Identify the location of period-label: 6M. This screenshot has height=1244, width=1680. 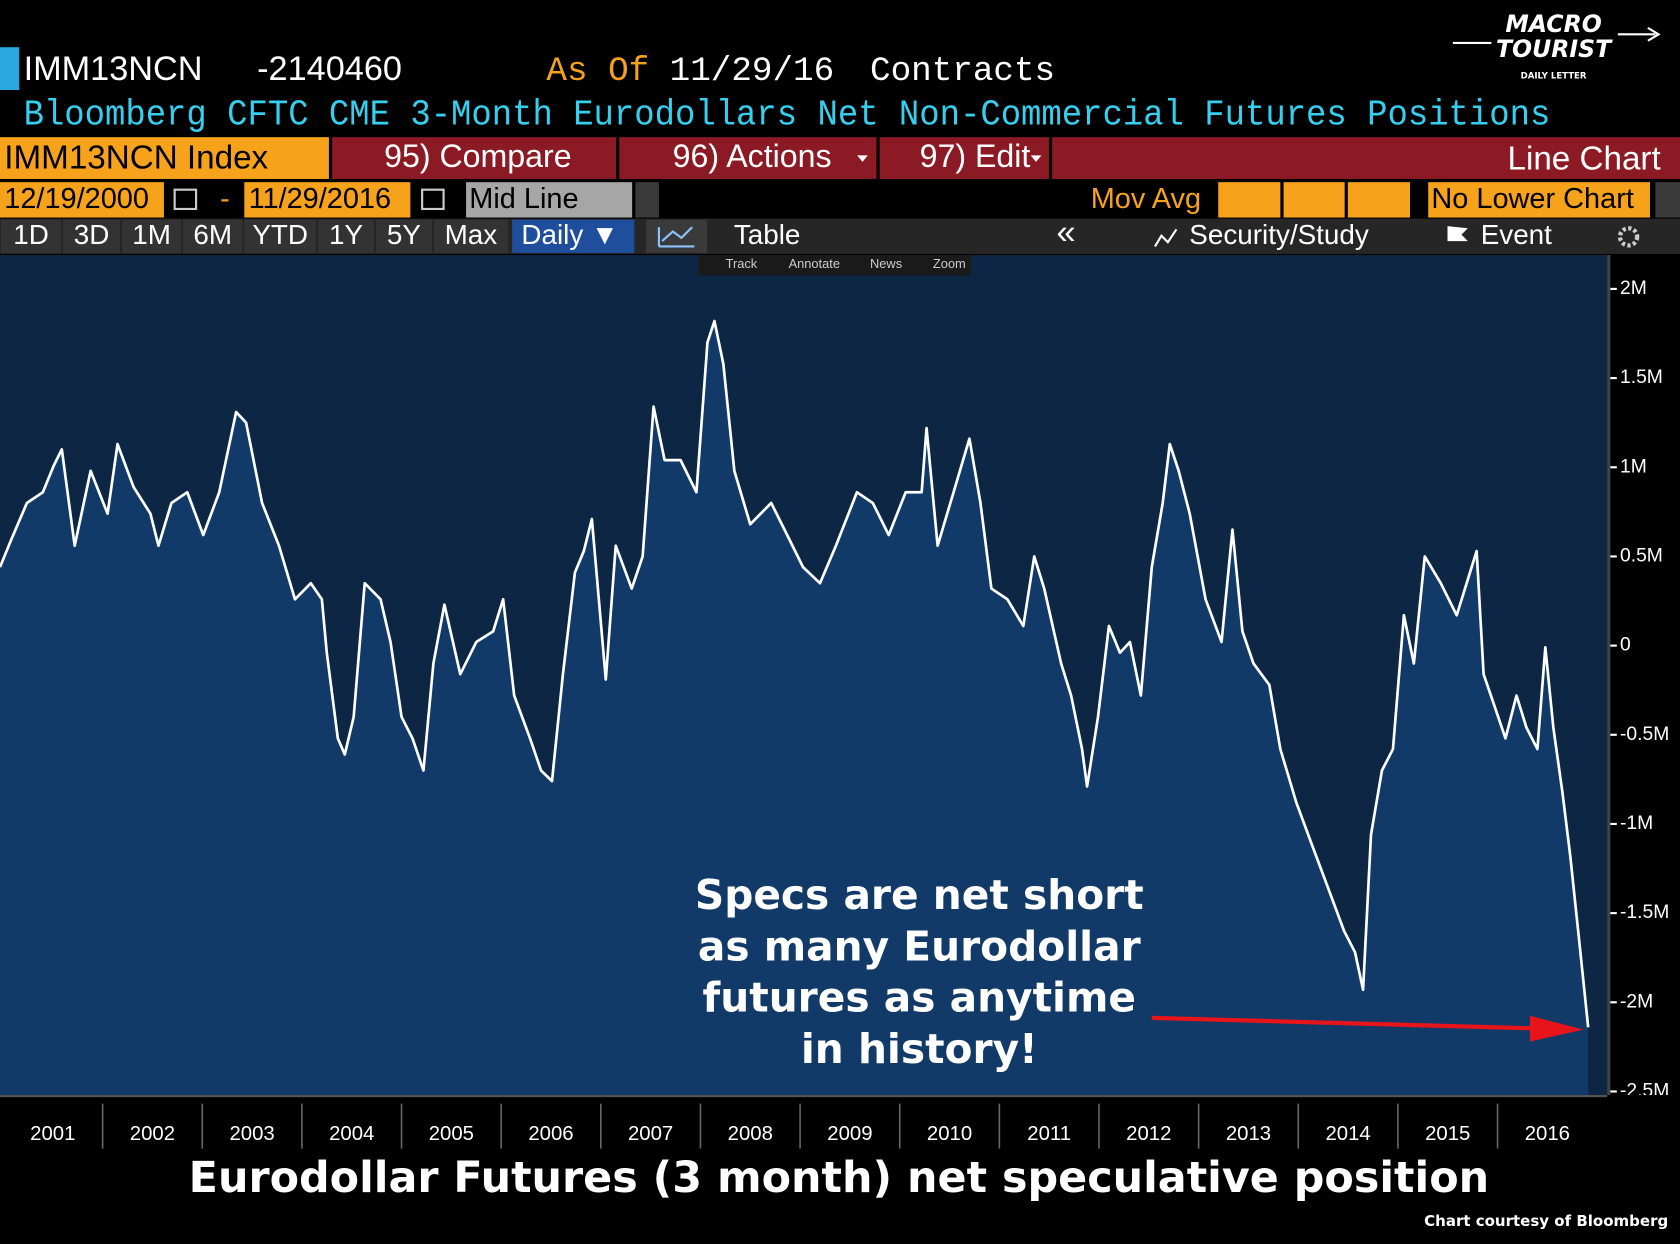
(212, 234).